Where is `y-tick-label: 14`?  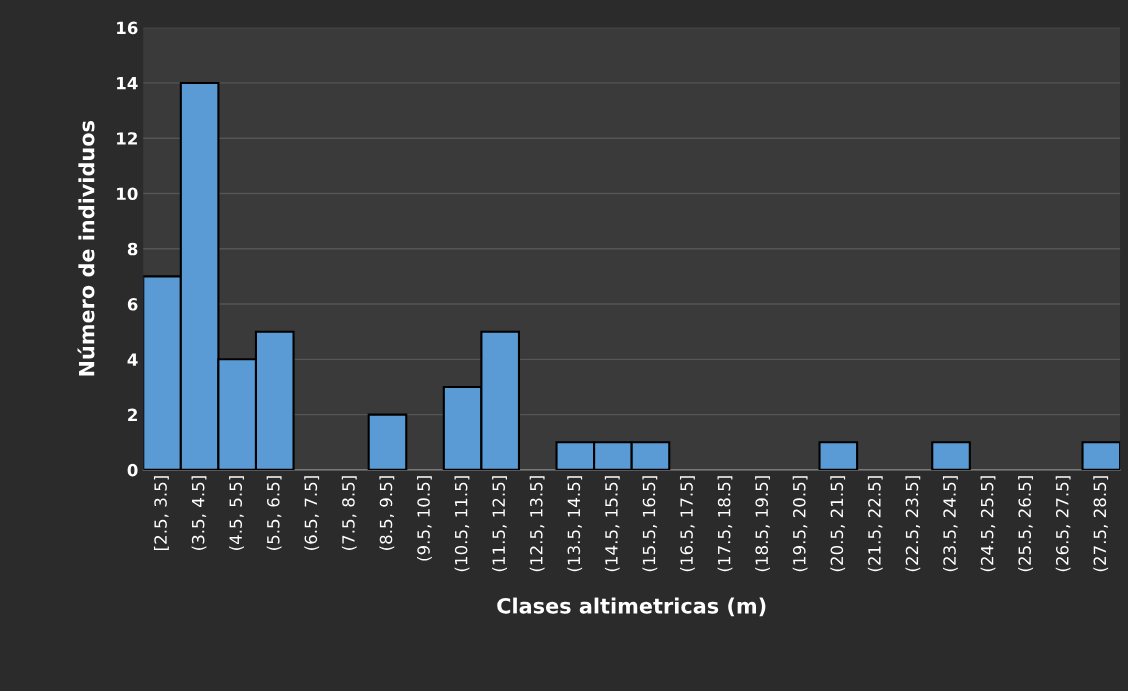
y-tick-label: 14 is located at coordinates (127, 83).